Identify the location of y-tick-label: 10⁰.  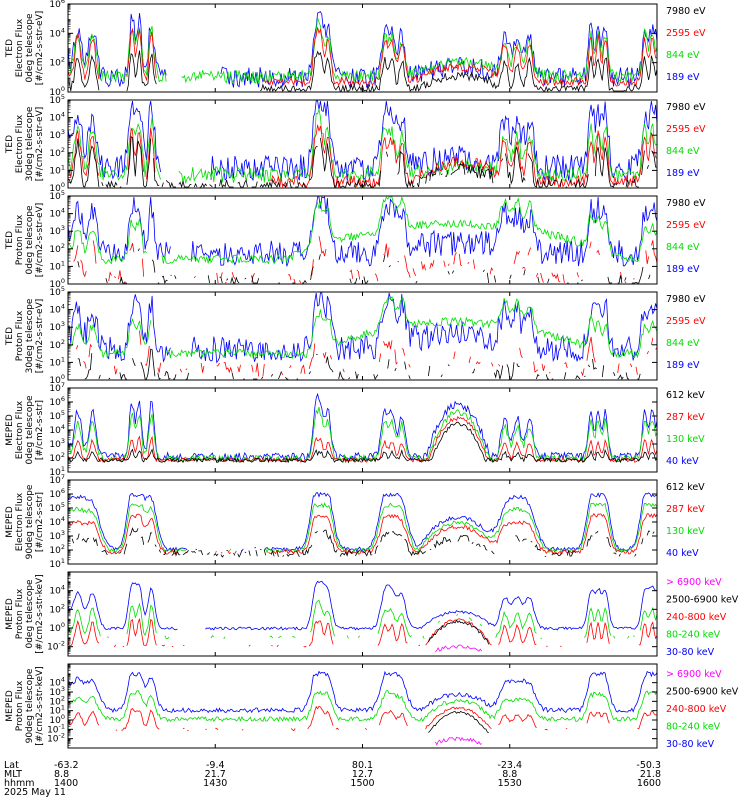
(57, 627).